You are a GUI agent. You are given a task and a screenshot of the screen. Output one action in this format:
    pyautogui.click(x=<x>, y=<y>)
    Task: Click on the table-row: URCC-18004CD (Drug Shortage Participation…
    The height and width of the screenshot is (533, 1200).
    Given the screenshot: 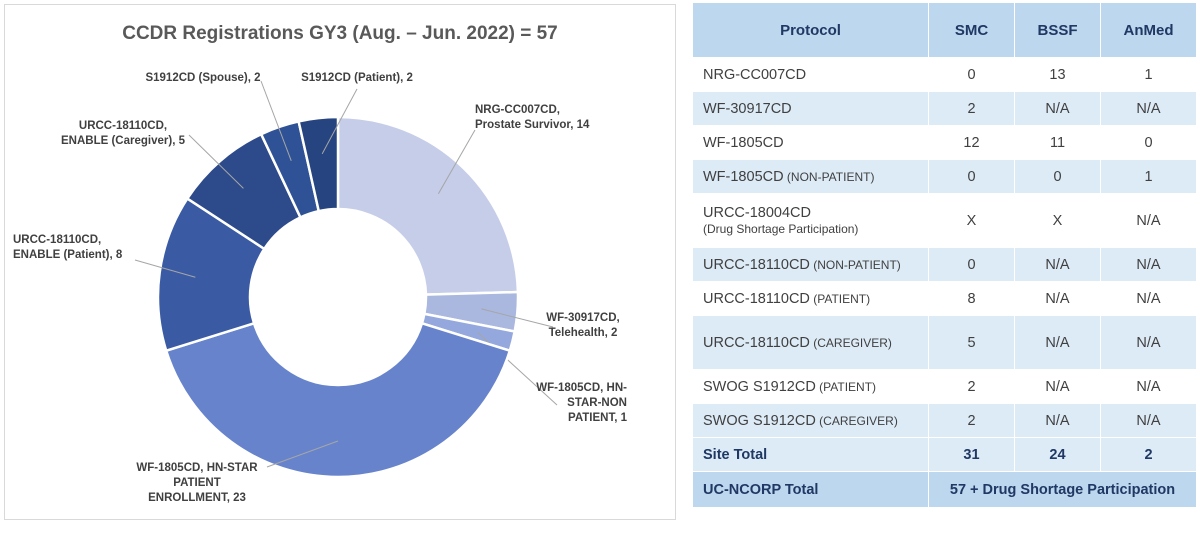 What is the action you would take?
    pyautogui.click(x=944, y=220)
    